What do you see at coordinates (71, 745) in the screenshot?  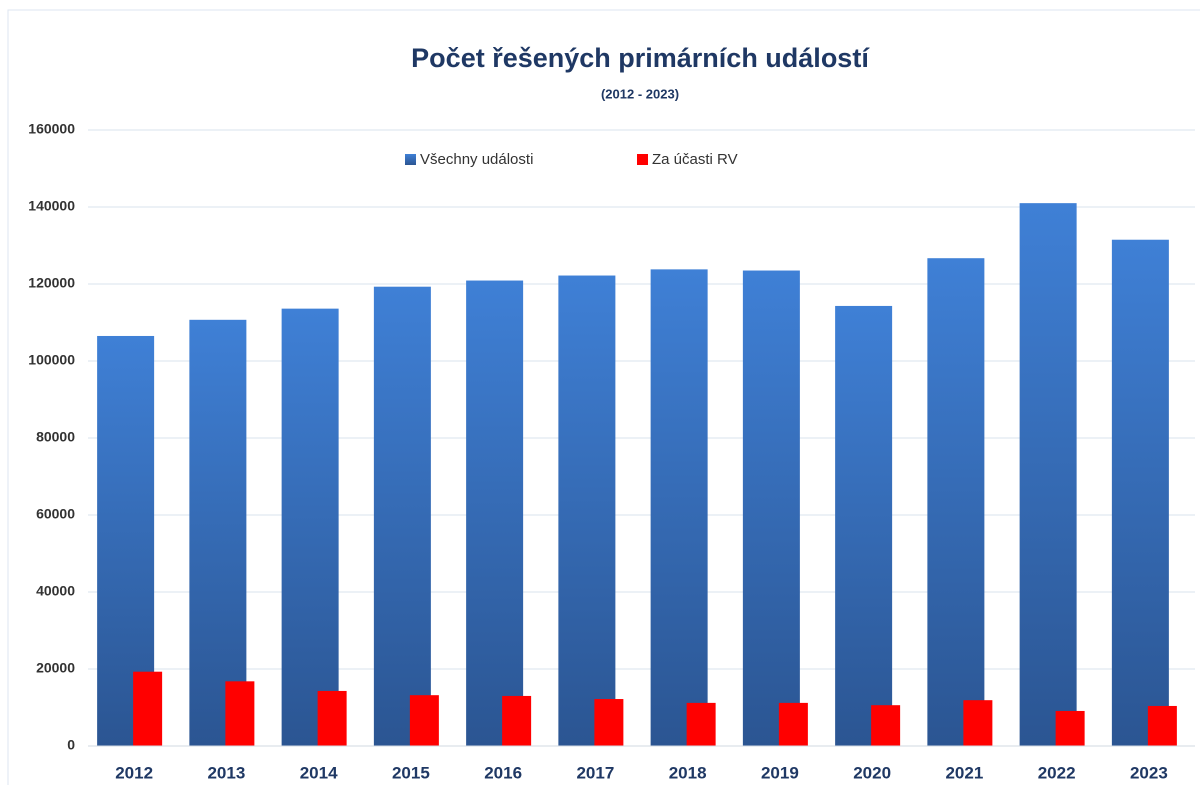 I see `y-tick-label: 0` at bounding box center [71, 745].